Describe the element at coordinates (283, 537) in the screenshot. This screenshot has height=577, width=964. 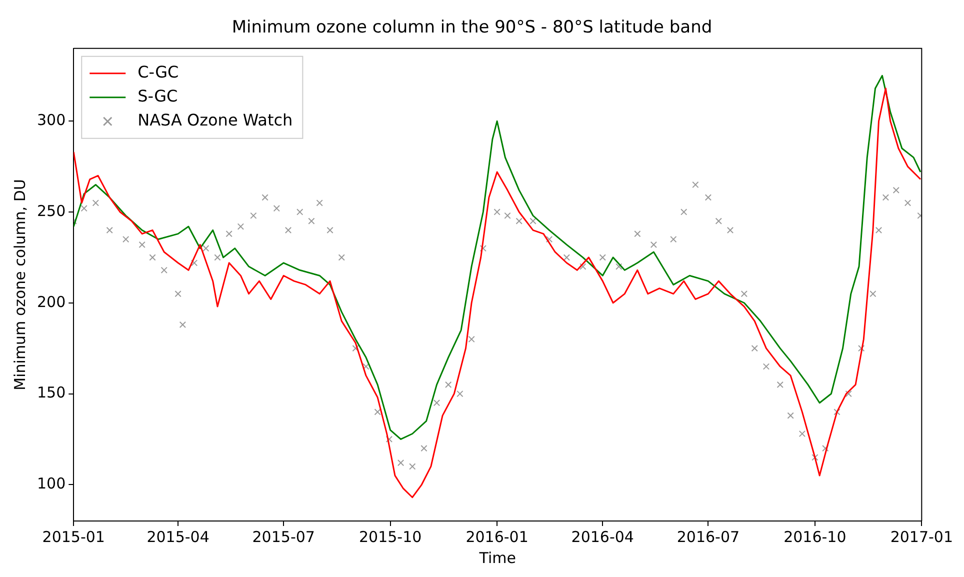
I see `x-tick-label: 2015-07` at that location.